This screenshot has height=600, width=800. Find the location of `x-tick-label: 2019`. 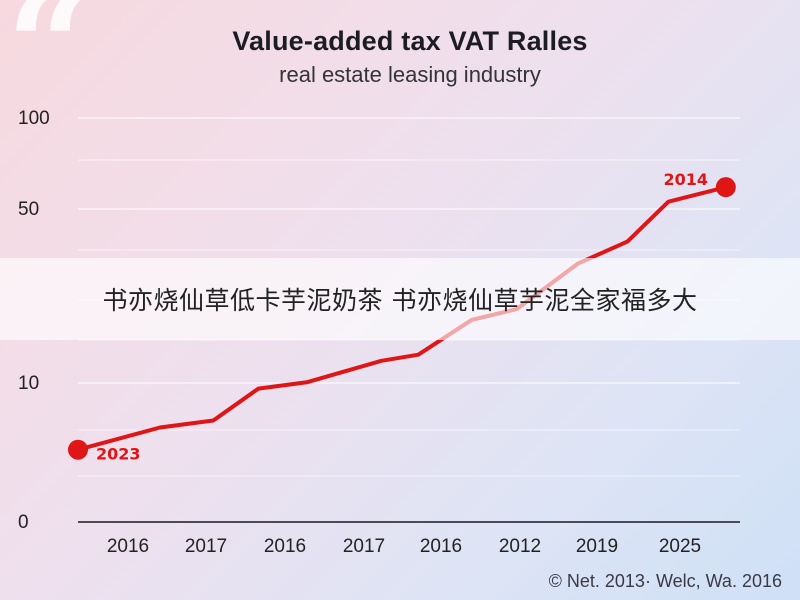

x-tick-label: 2019 is located at coordinates (597, 546).